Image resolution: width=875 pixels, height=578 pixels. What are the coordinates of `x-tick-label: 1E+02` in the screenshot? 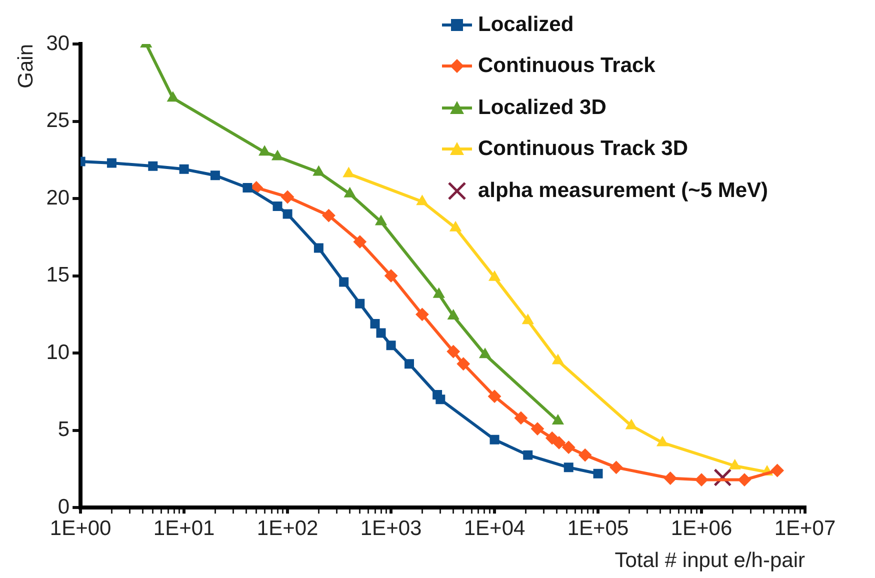 It's located at (287, 528).